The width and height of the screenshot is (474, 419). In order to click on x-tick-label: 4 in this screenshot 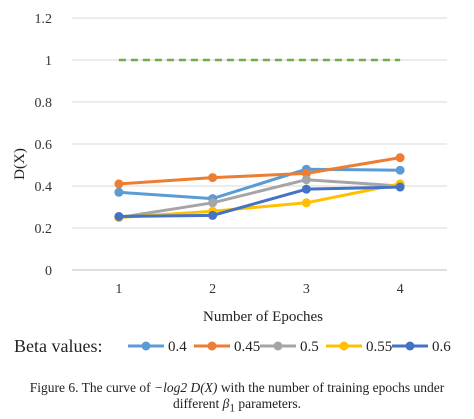, I will do `click(400, 289)`.